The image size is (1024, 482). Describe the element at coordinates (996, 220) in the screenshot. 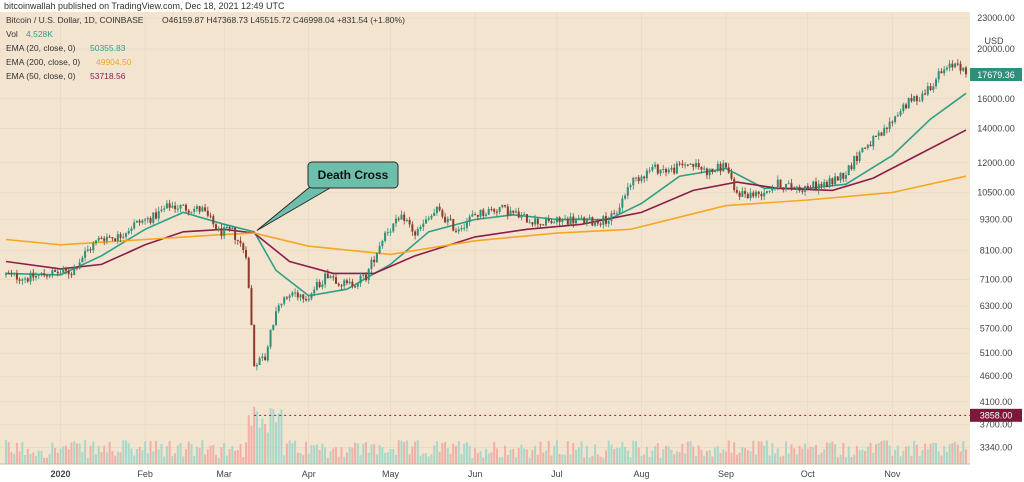

I see `y-tick-label: 9300.00` at that location.